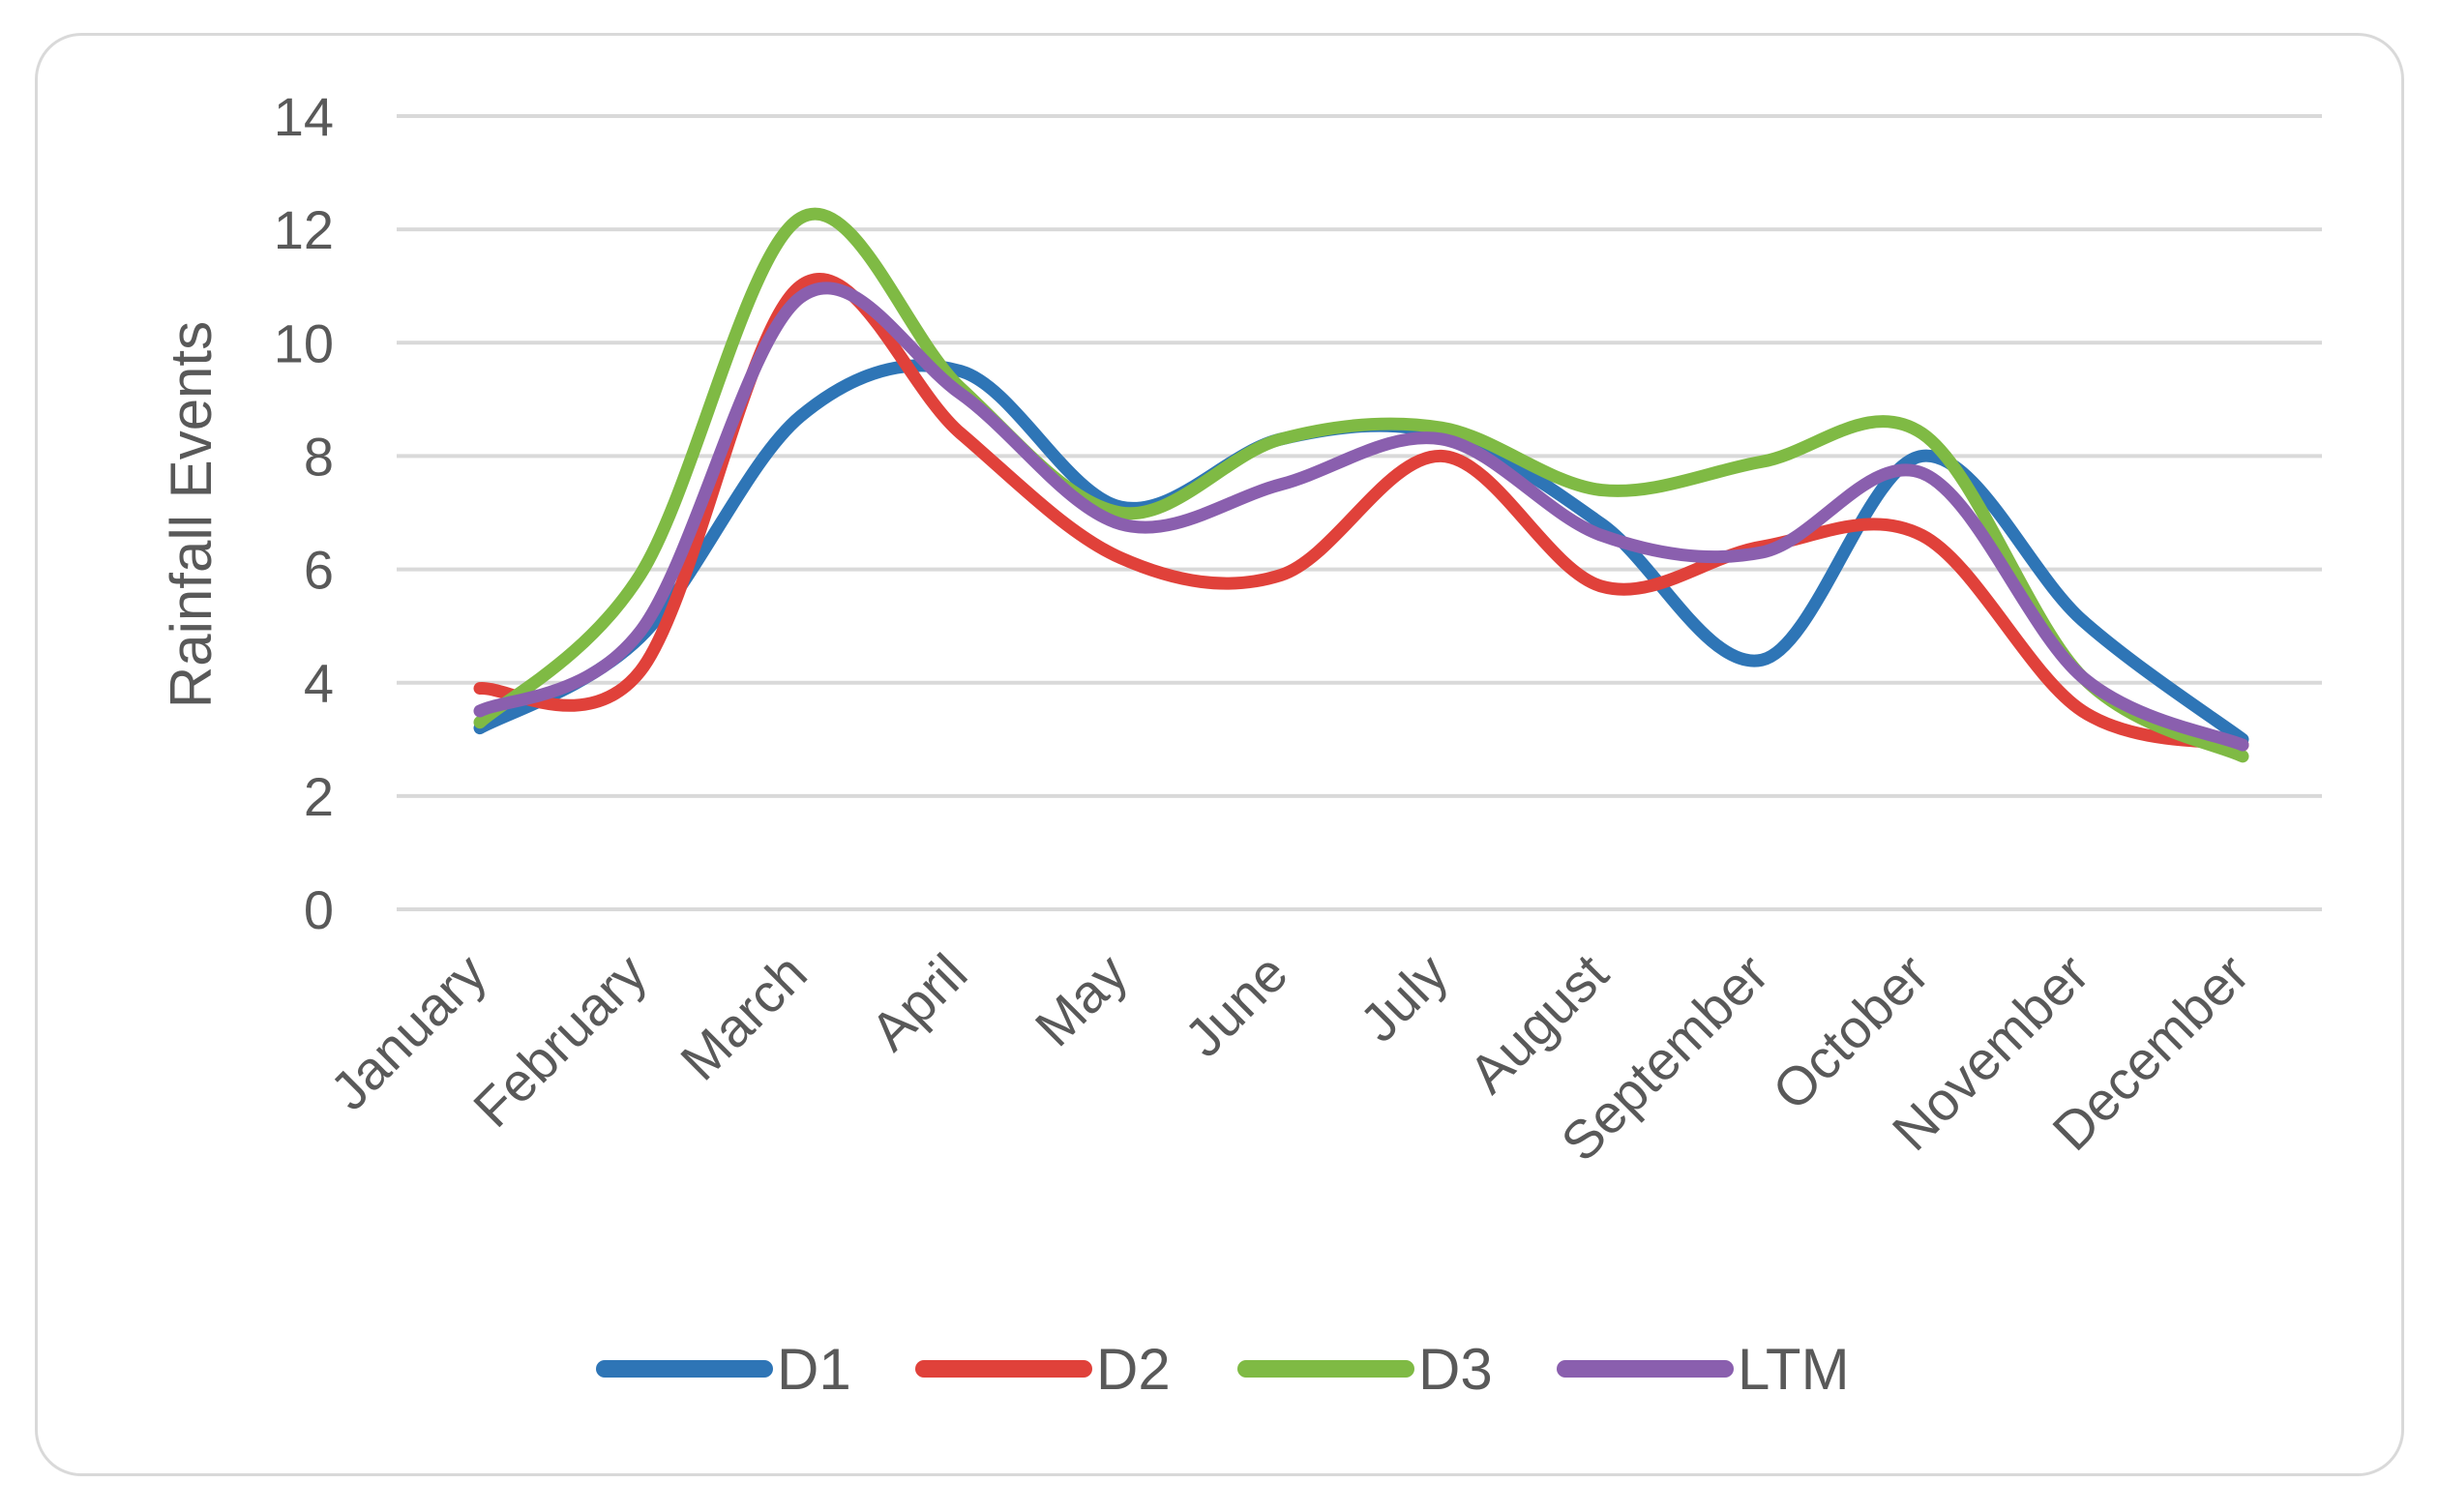 The height and width of the screenshot is (1512, 2439). I want to click on y-tick-label: 10, so click(304, 342).